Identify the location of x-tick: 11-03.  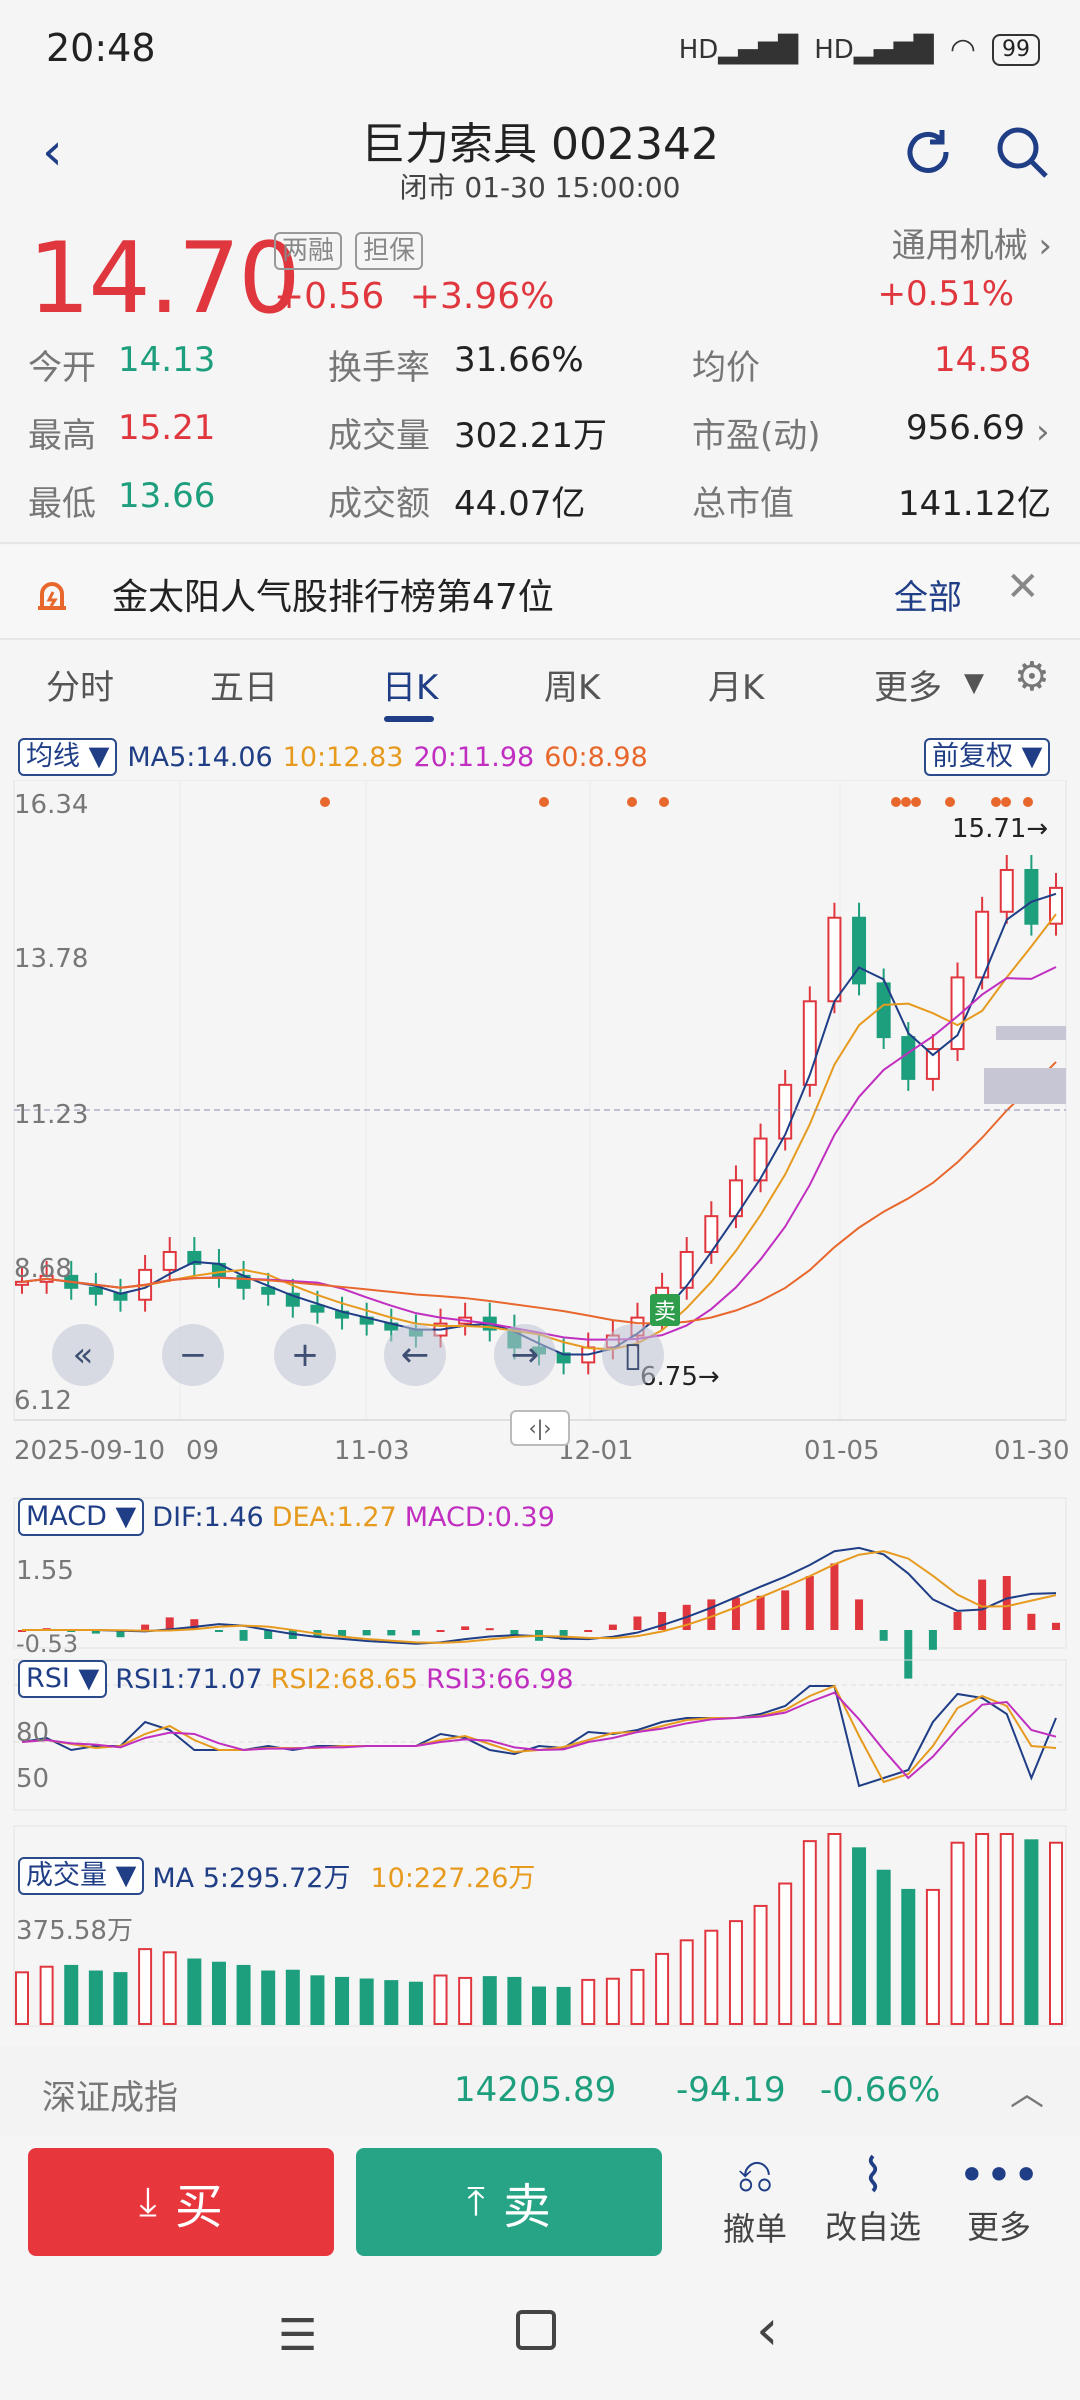
(372, 1451).